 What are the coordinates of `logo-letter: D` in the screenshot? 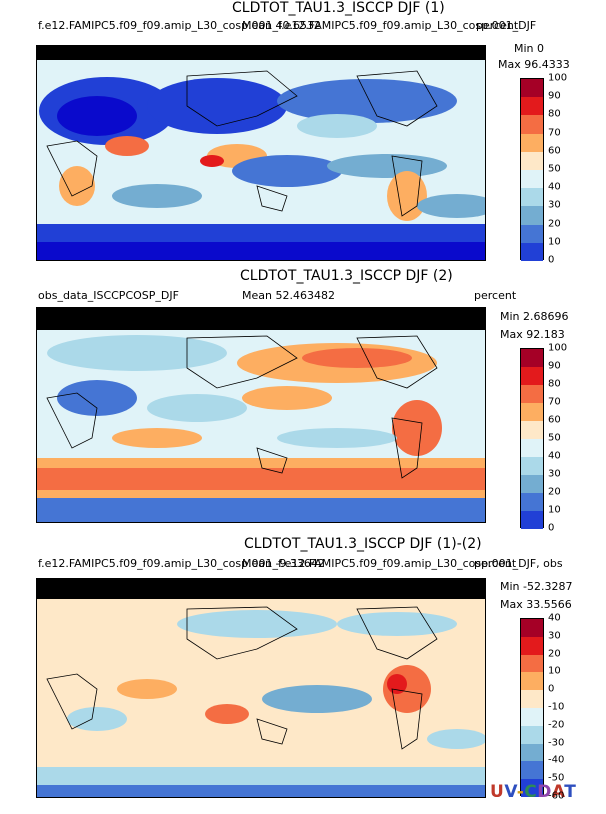 It's located at (544, 792).